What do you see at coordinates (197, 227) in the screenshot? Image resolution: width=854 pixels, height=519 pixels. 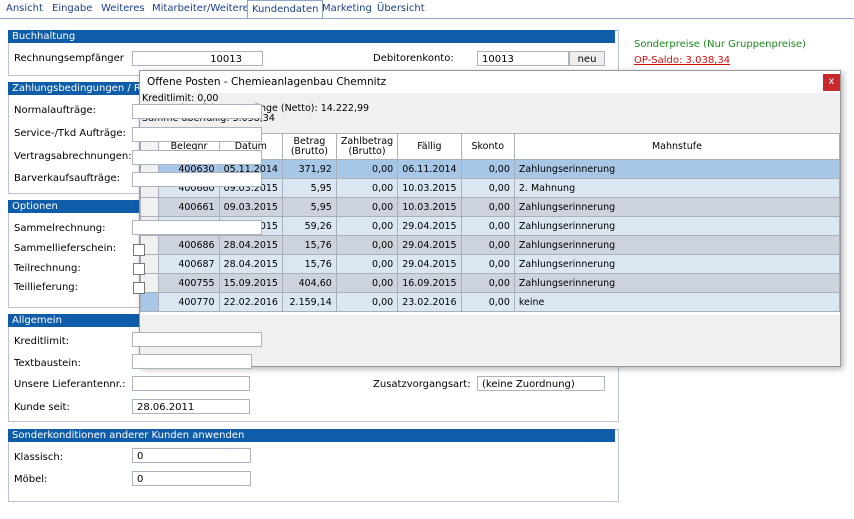 I see `dropdown` at bounding box center [197, 227].